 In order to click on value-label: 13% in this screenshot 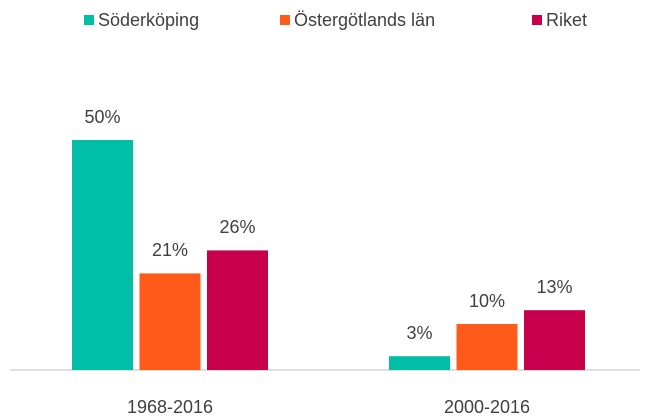, I will do `click(554, 287)`.